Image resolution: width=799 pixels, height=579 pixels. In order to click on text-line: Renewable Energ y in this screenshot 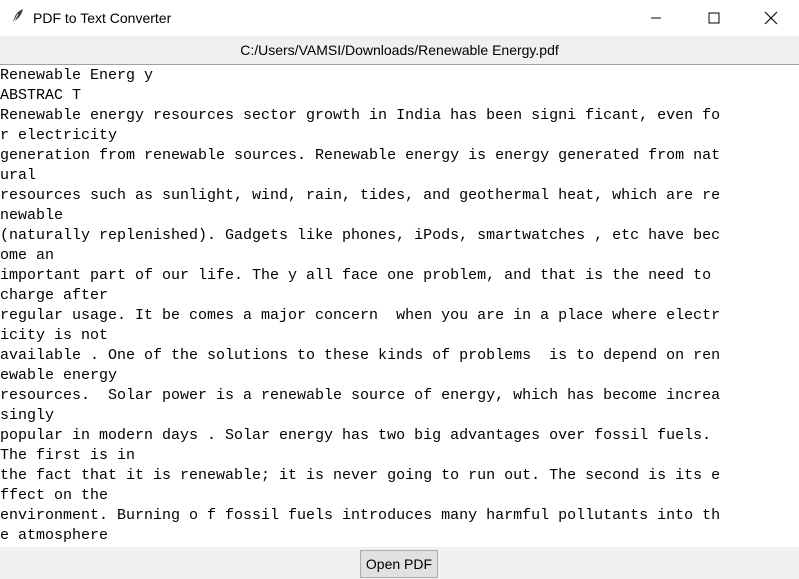, I will do `click(77, 75)`.